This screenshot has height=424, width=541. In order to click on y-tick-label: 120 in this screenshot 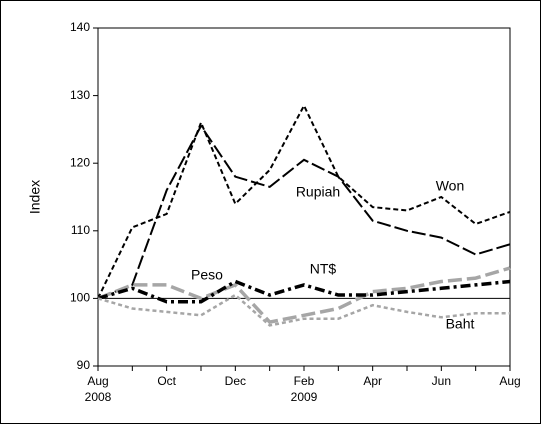, I will do `click(80, 162)`.